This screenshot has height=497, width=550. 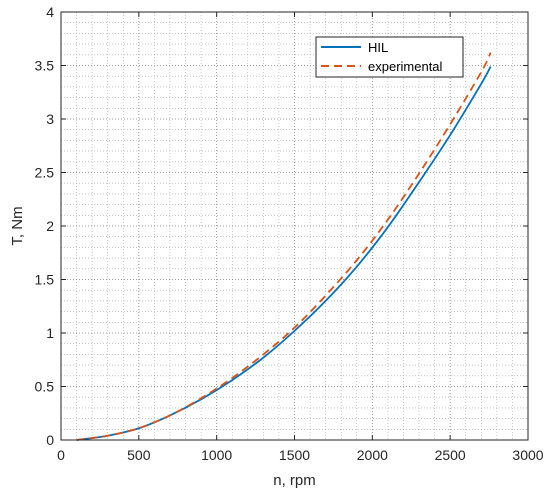 What do you see at coordinates (450, 455) in the screenshot?
I see `x-tick-label: 2500` at bounding box center [450, 455].